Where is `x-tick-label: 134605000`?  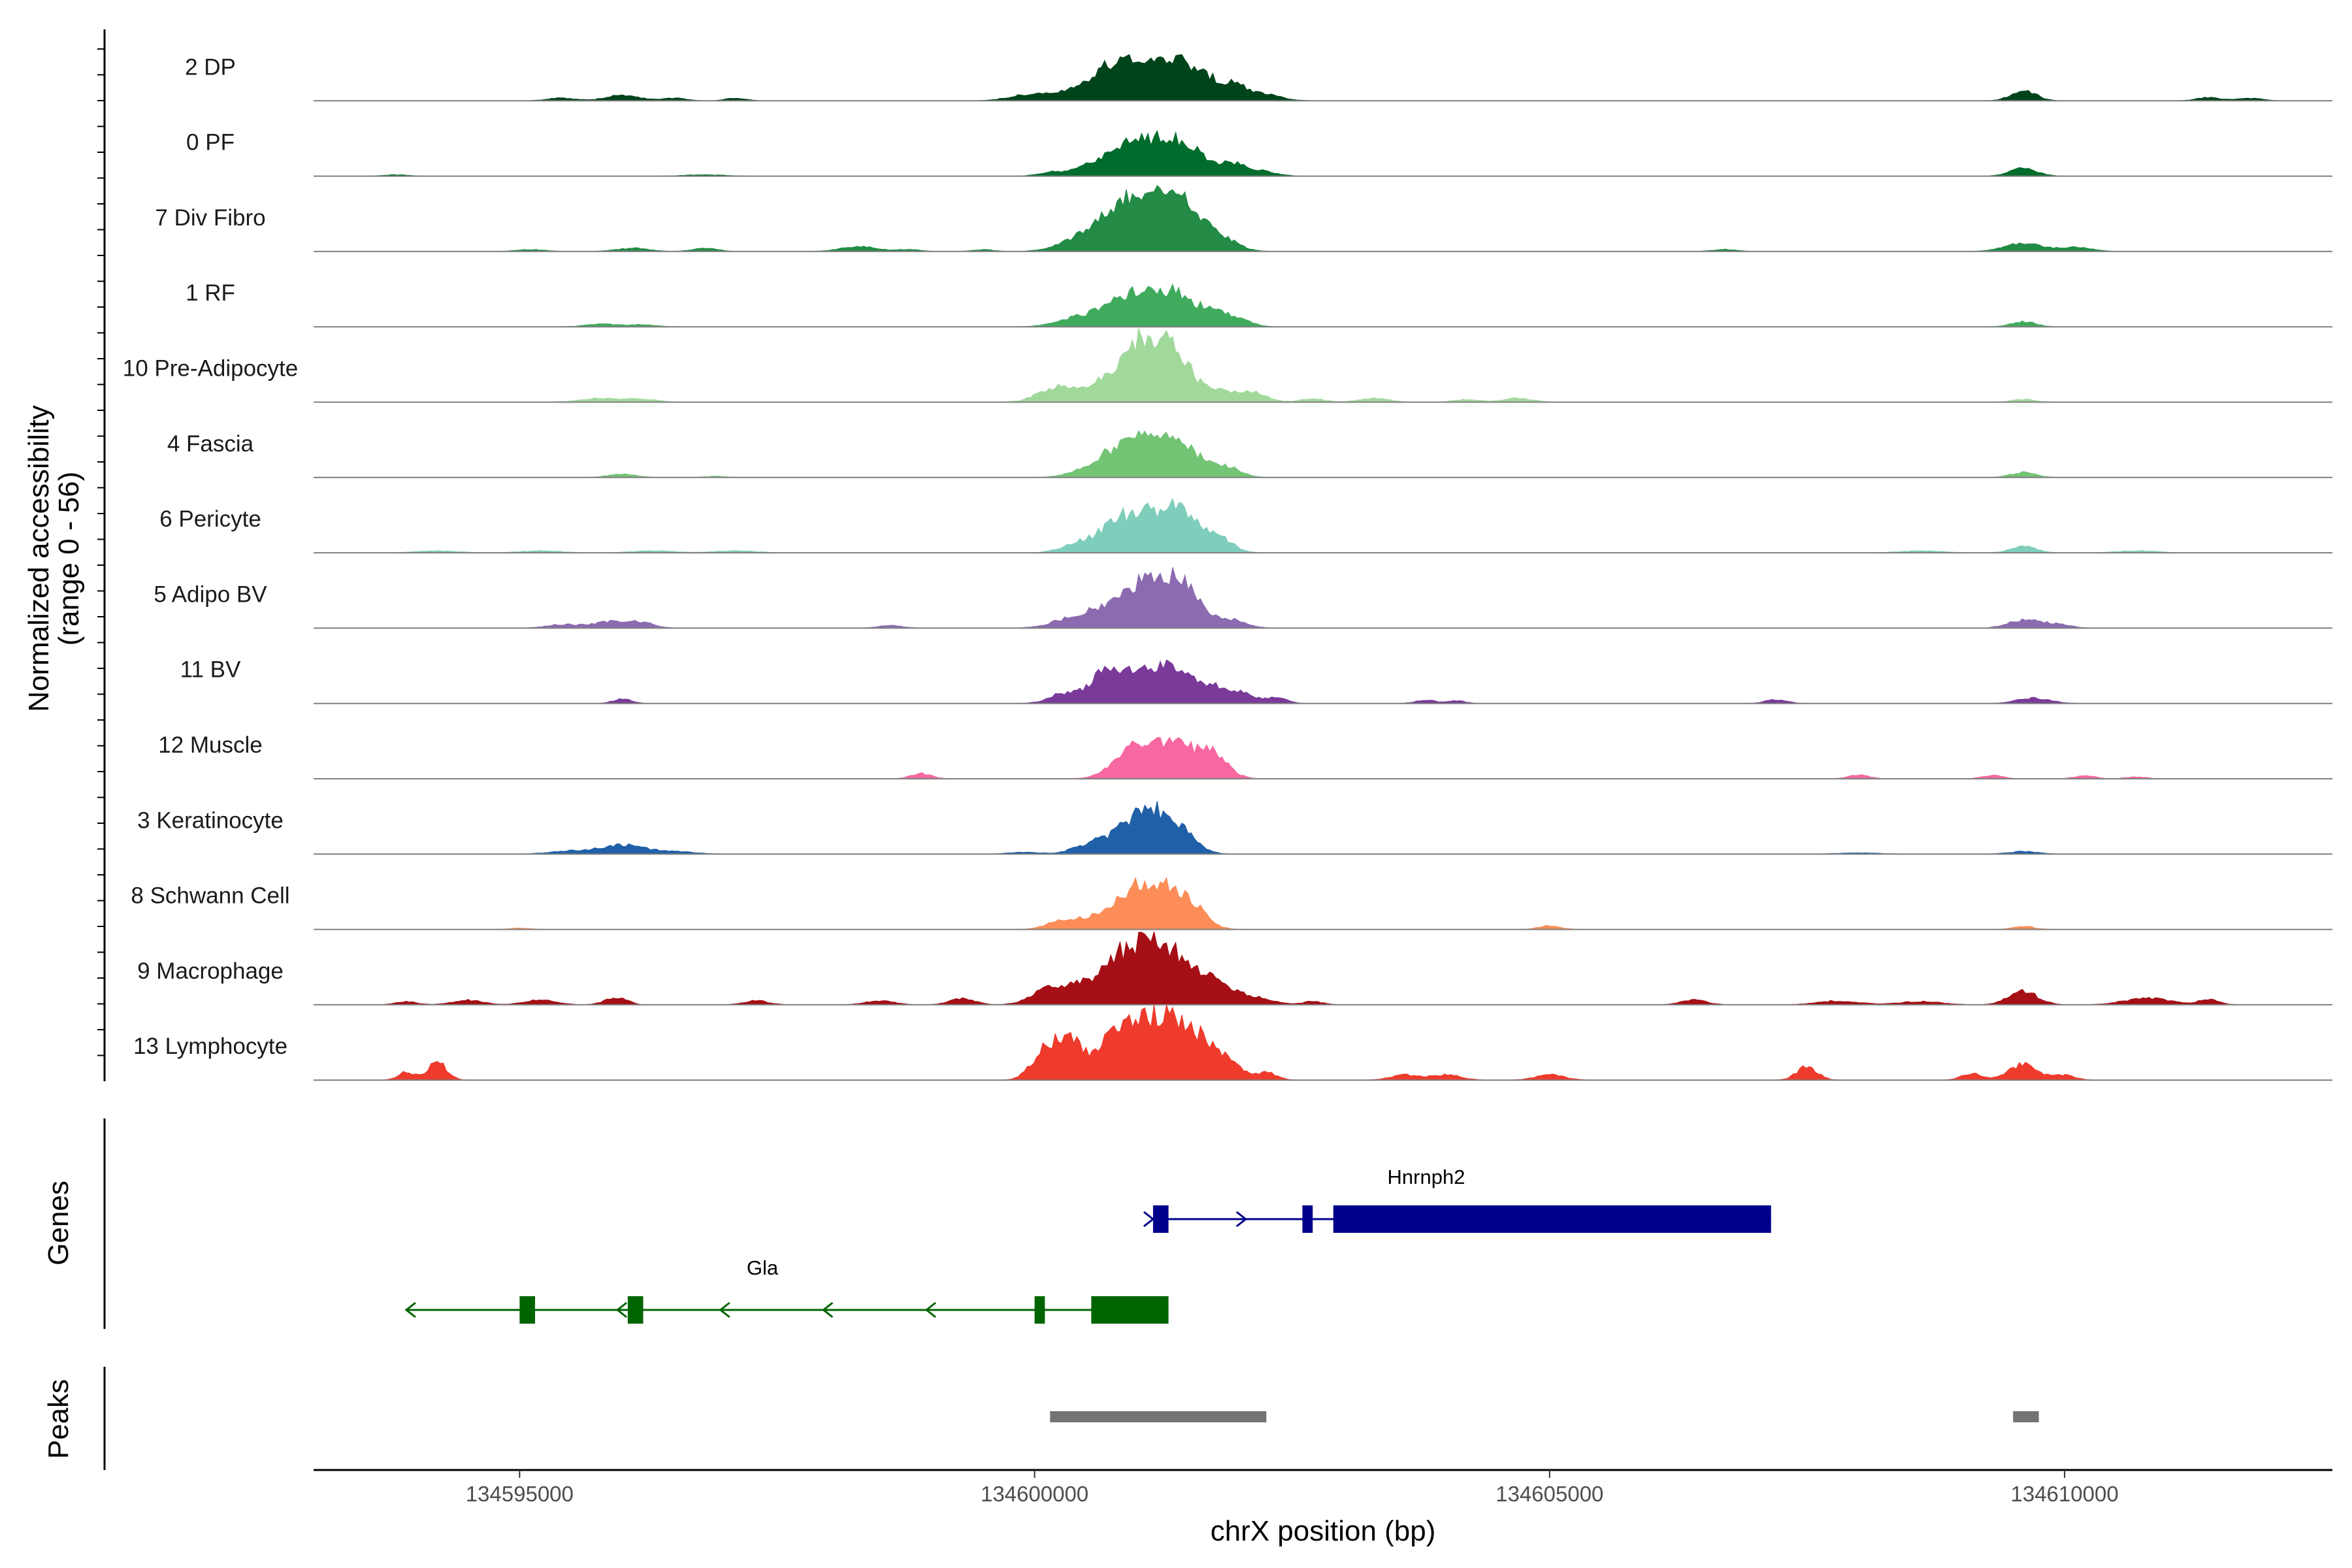 x-tick-label: 134605000 is located at coordinates (1549, 1494).